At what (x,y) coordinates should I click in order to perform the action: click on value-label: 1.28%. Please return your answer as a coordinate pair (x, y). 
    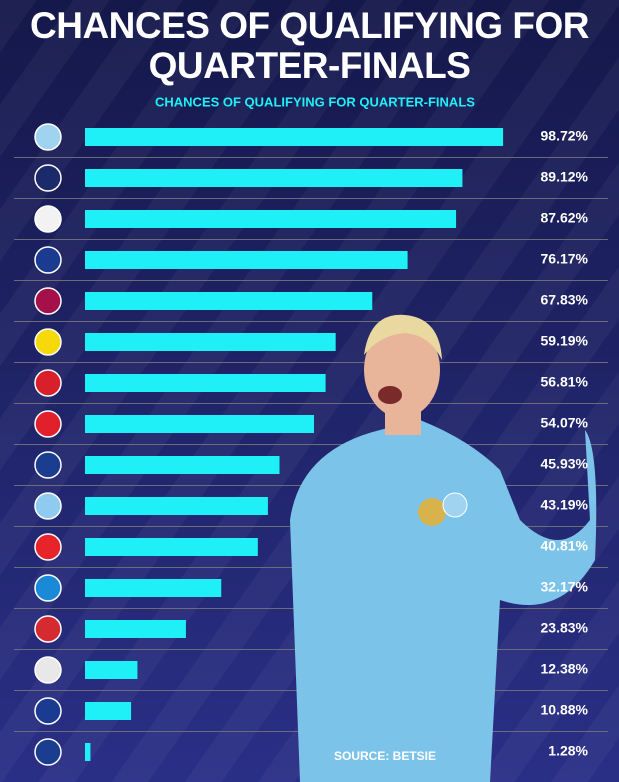
    Looking at the image, I should click on (568, 751).